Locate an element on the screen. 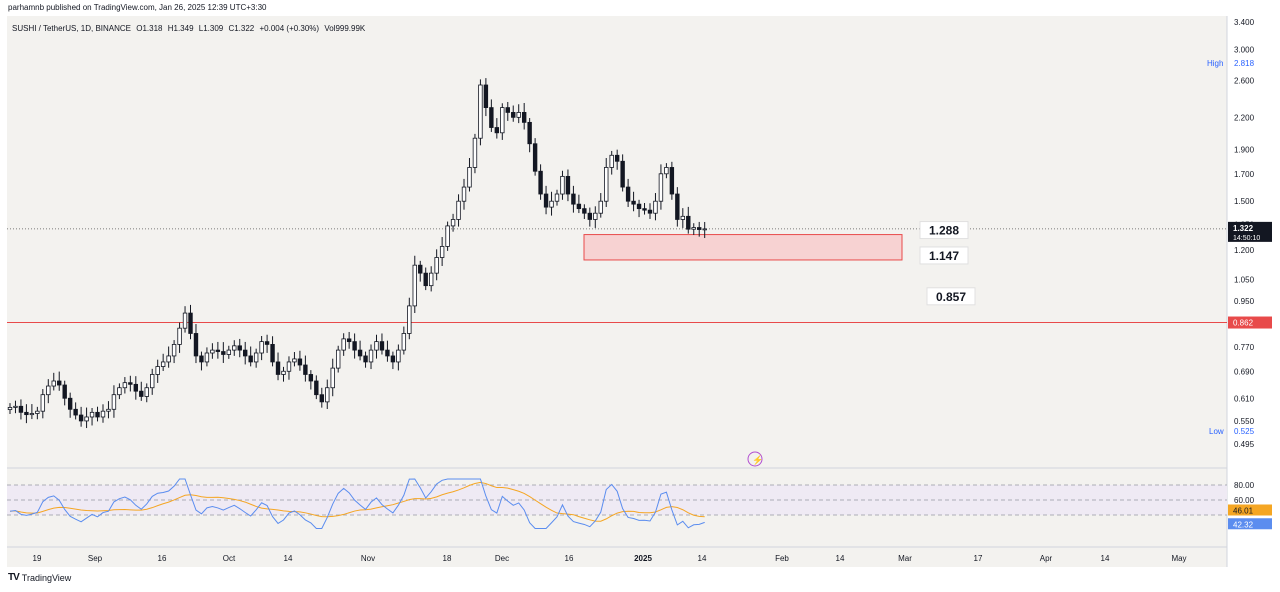 The height and width of the screenshot is (592, 1280). price-tick-label: 0.550 is located at coordinates (1244, 421).